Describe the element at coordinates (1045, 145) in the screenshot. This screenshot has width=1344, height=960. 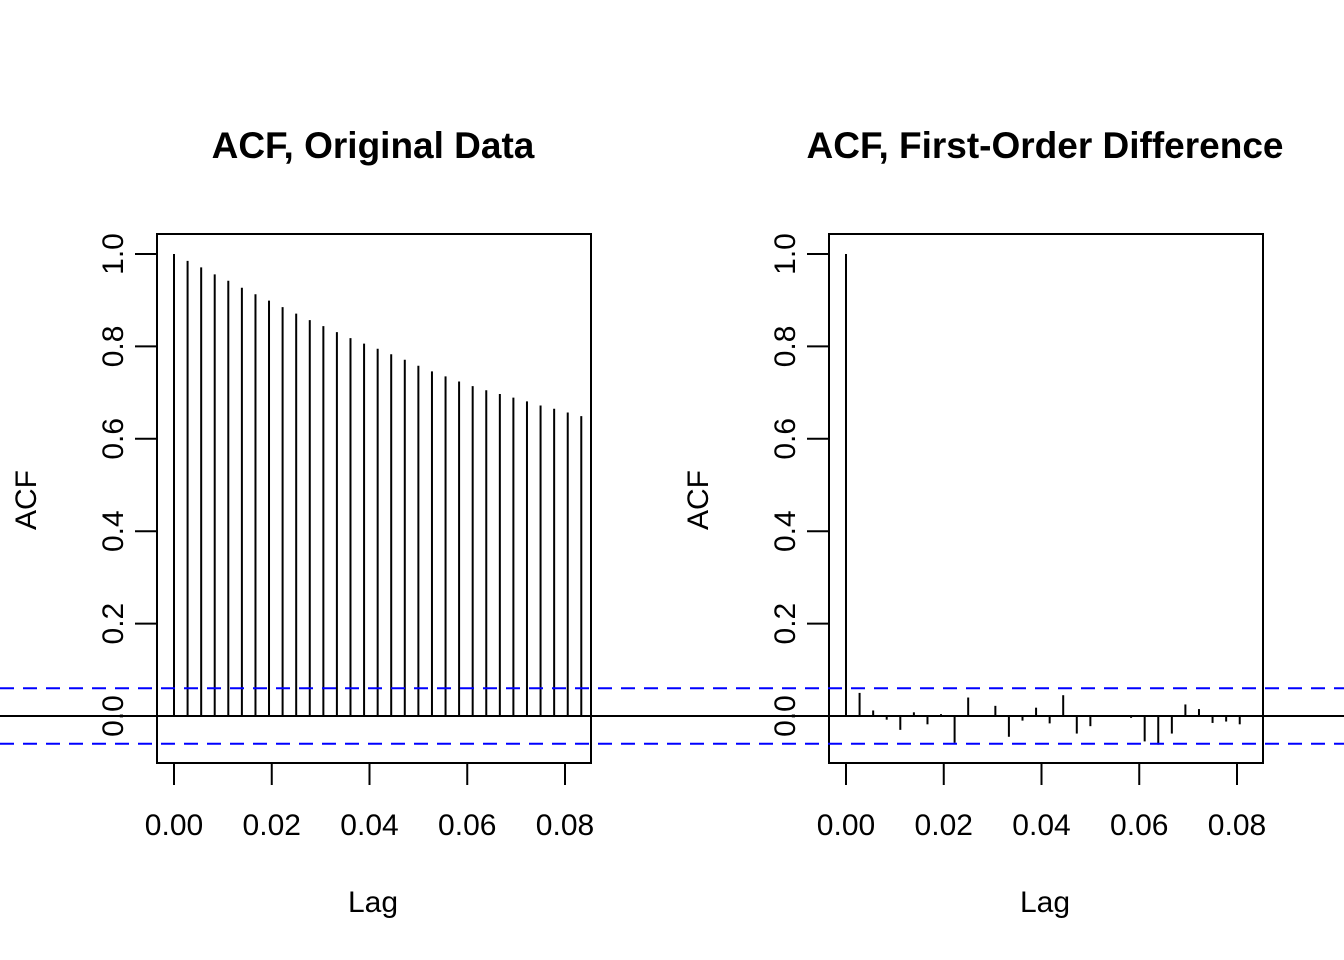
I see `chart-title: ACF, First-Order Difference` at that location.